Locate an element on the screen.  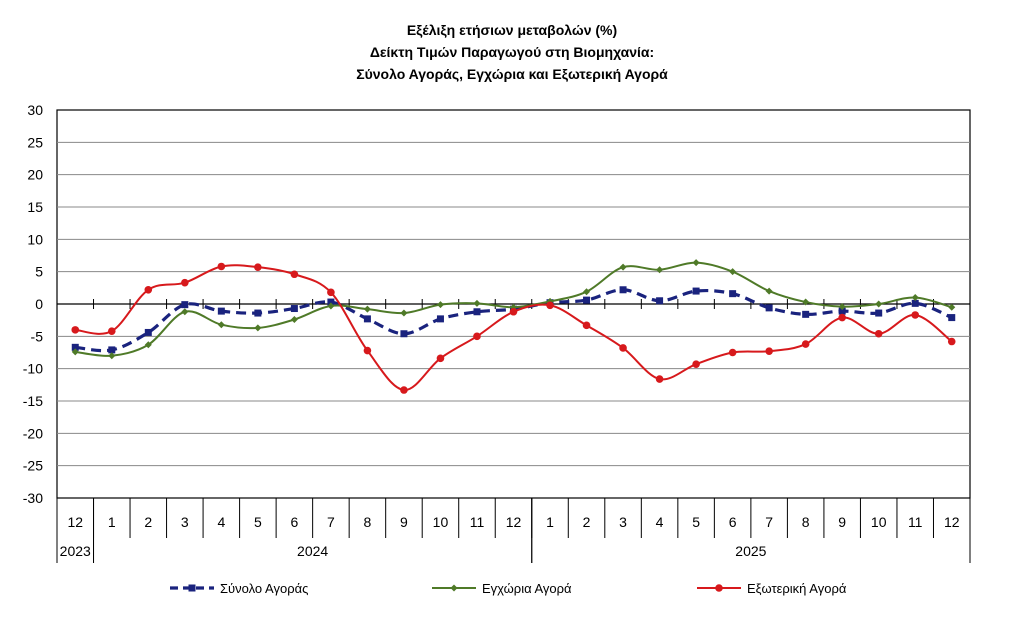
year-label: 2023 is located at coordinates (75, 551).